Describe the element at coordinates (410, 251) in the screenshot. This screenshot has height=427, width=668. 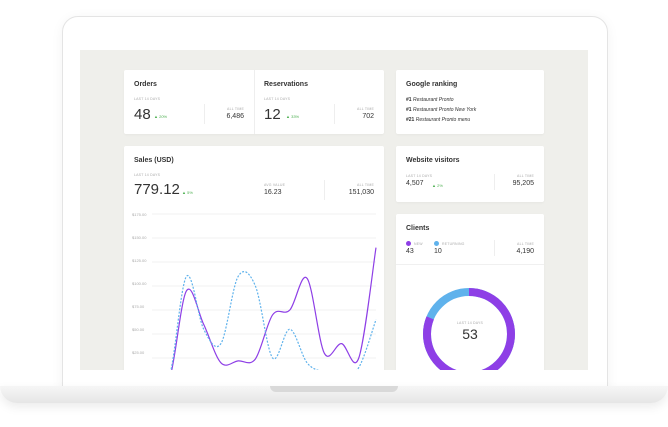
I see `clients-new-value: 43` at that location.